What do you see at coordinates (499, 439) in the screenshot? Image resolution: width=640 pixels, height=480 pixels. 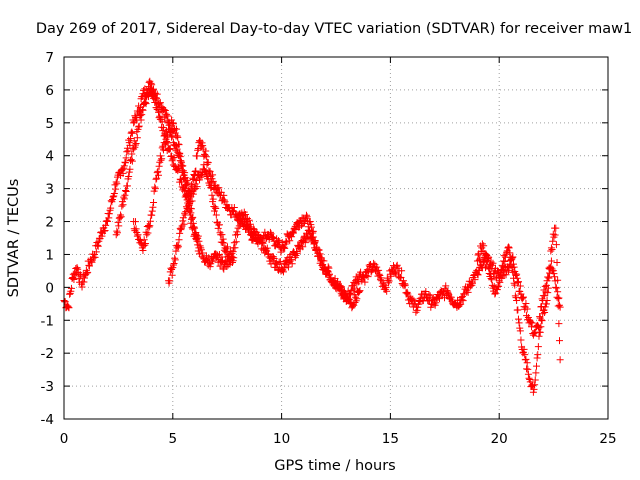 I see `x-tick-label: 20` at bounding box center [499, 439].